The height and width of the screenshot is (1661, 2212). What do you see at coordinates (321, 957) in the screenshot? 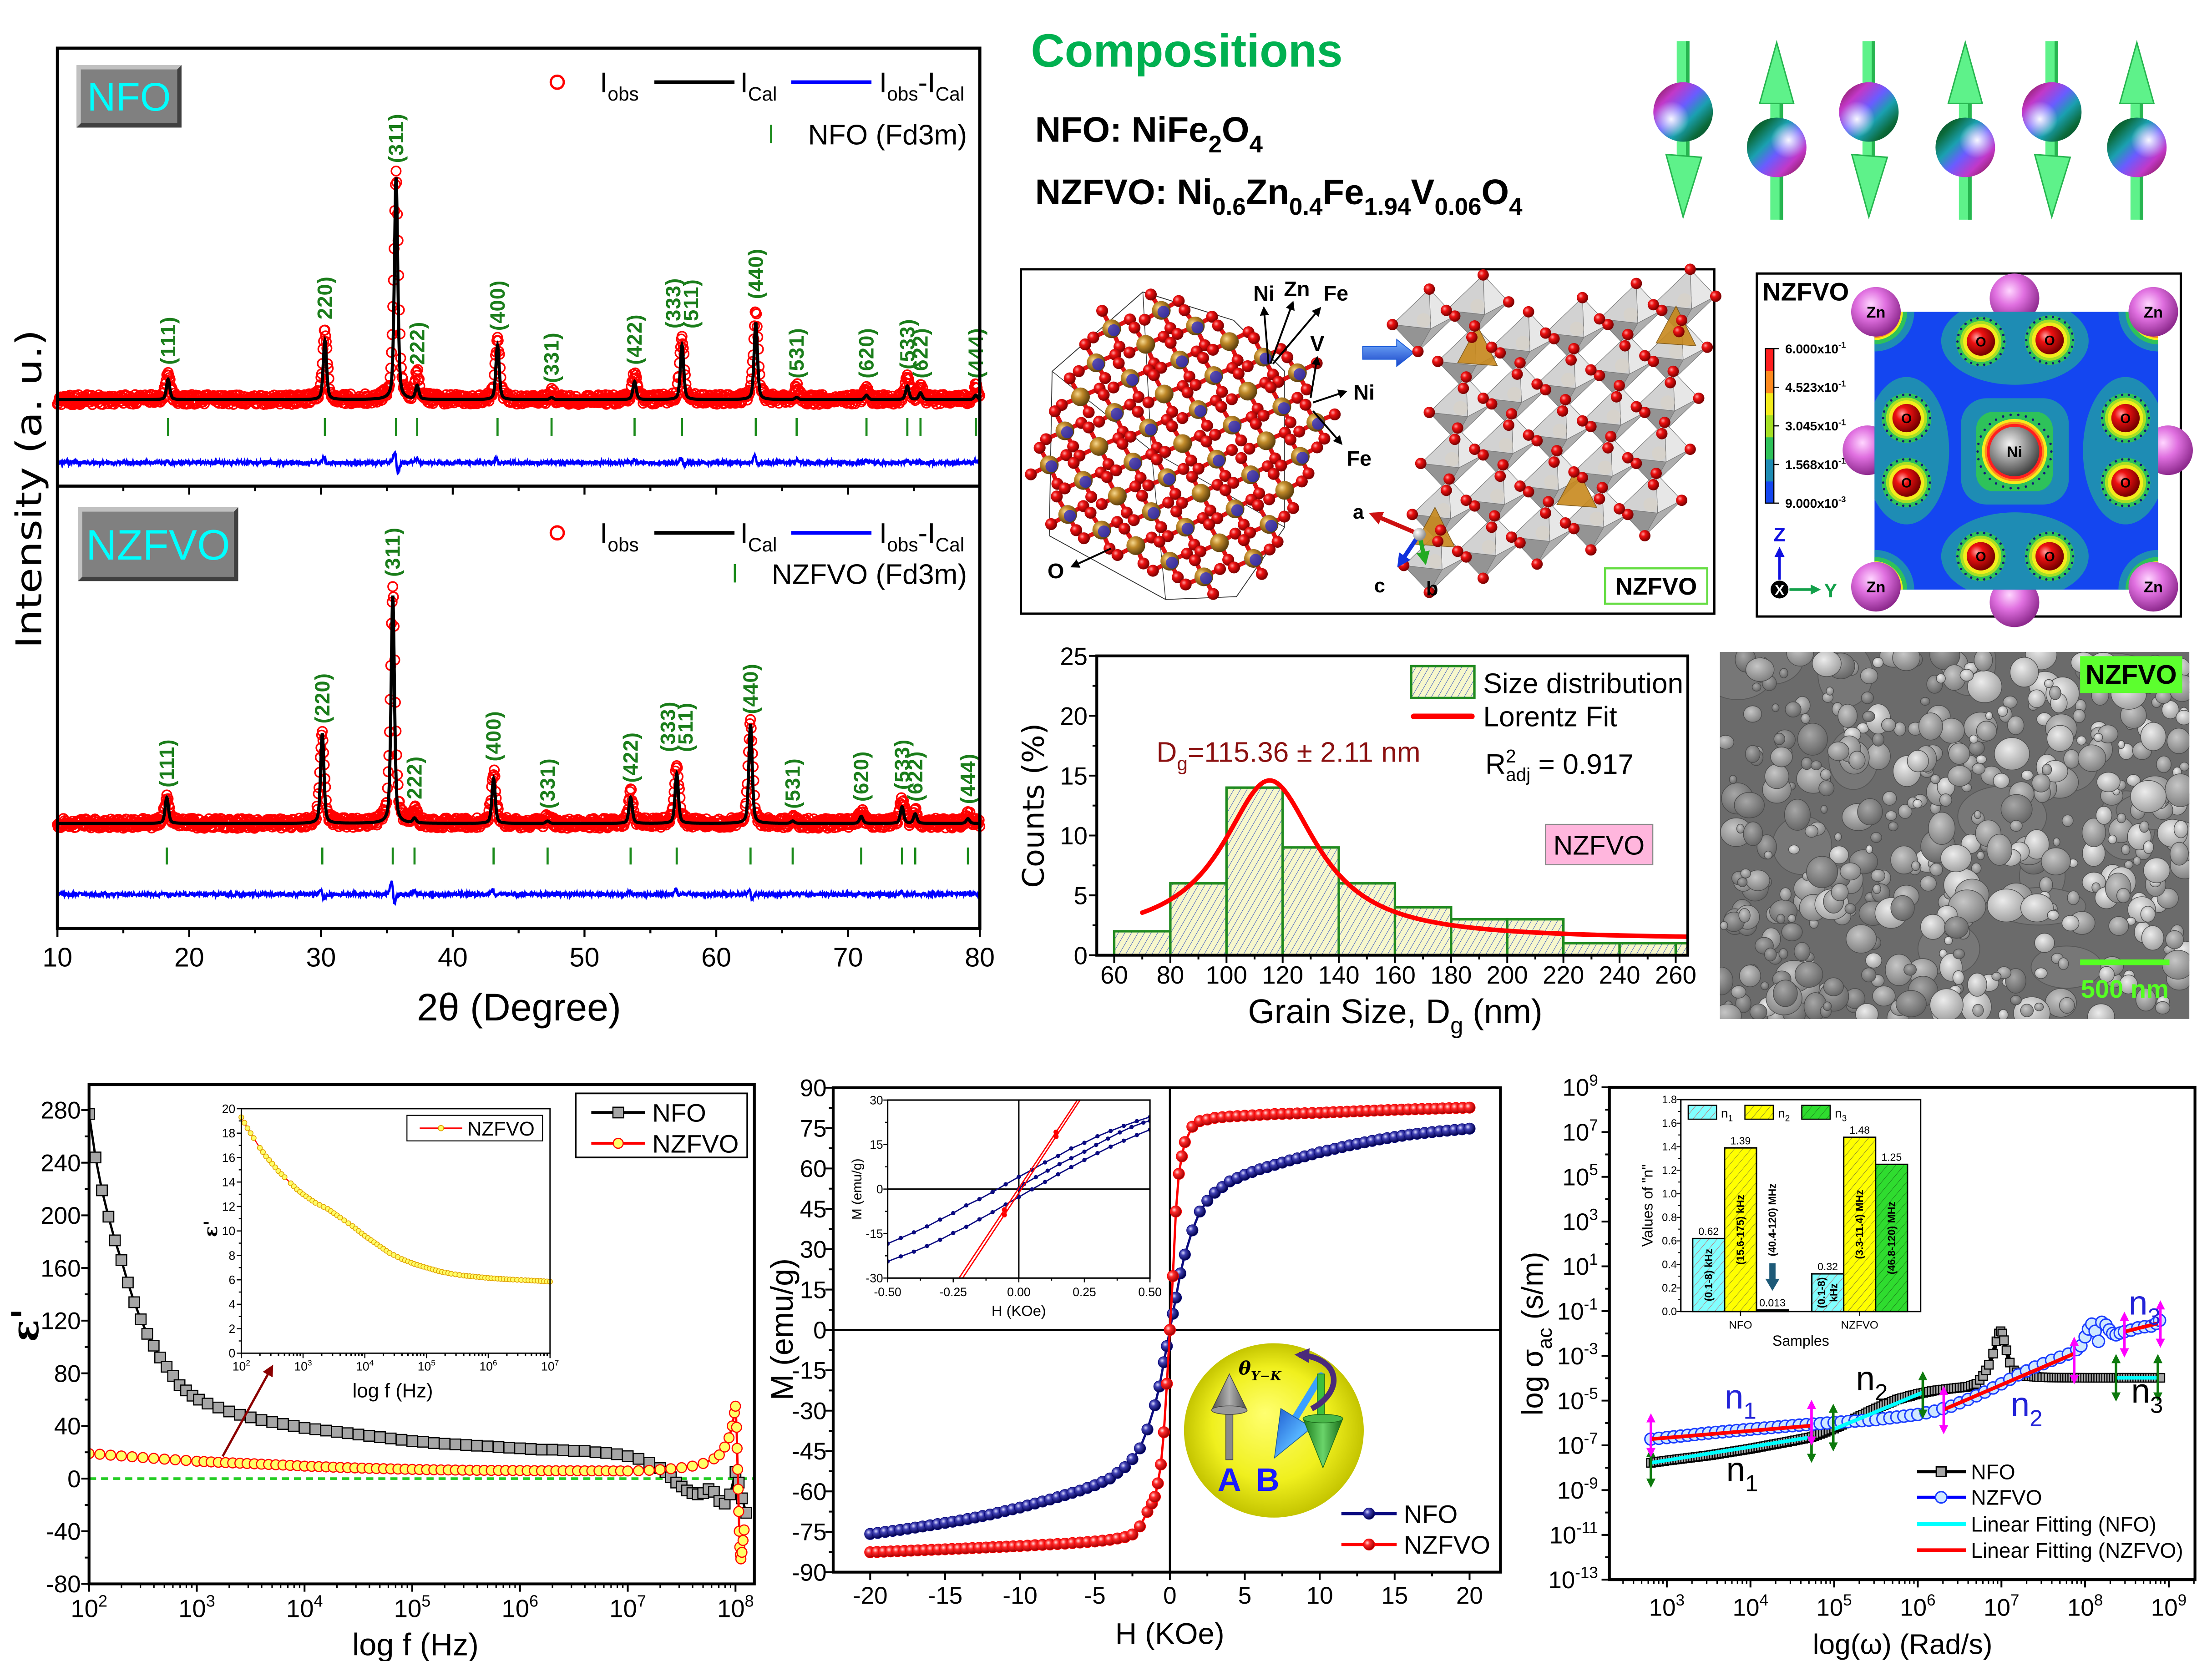
I see `x-tick-label: 30` at bounding box center [321, 957].